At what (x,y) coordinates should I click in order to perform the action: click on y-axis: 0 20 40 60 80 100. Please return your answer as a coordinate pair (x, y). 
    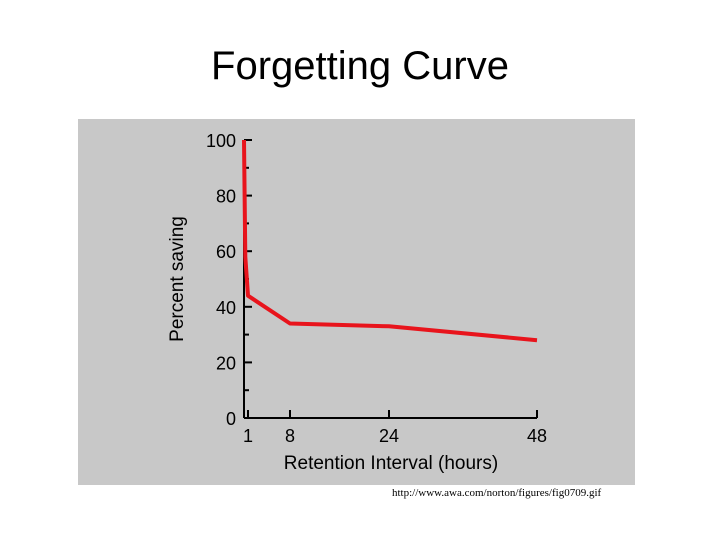
    Looking at the image, I should click on (229, 280).